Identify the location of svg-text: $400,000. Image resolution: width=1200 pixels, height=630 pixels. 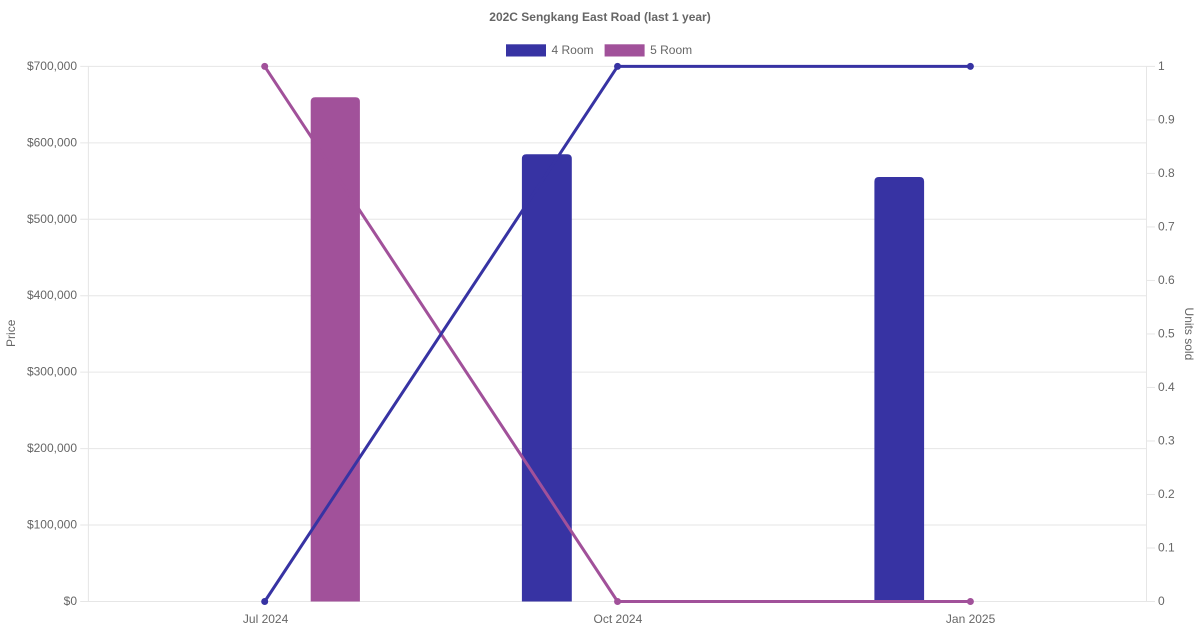
(52, 295).